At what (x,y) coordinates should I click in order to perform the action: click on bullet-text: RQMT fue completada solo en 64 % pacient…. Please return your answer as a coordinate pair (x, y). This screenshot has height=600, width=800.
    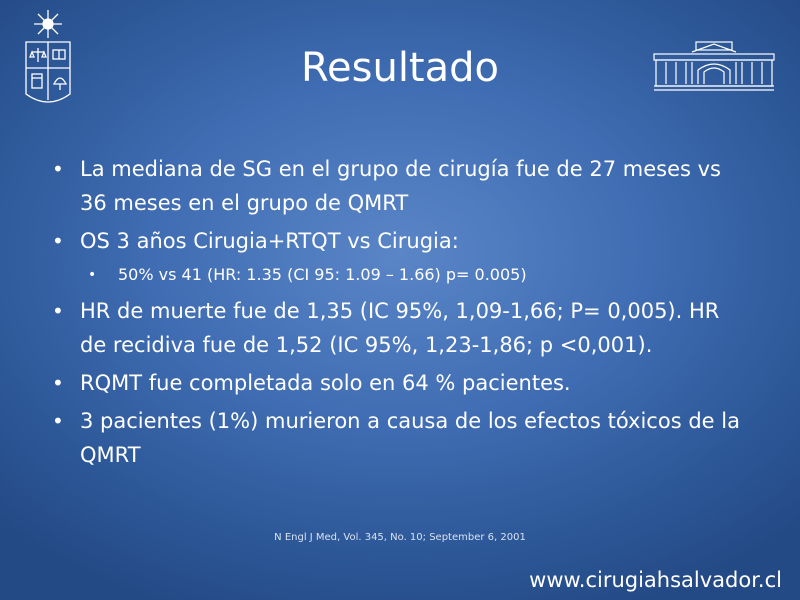
    Looking at the image, I should click on (325, 383).